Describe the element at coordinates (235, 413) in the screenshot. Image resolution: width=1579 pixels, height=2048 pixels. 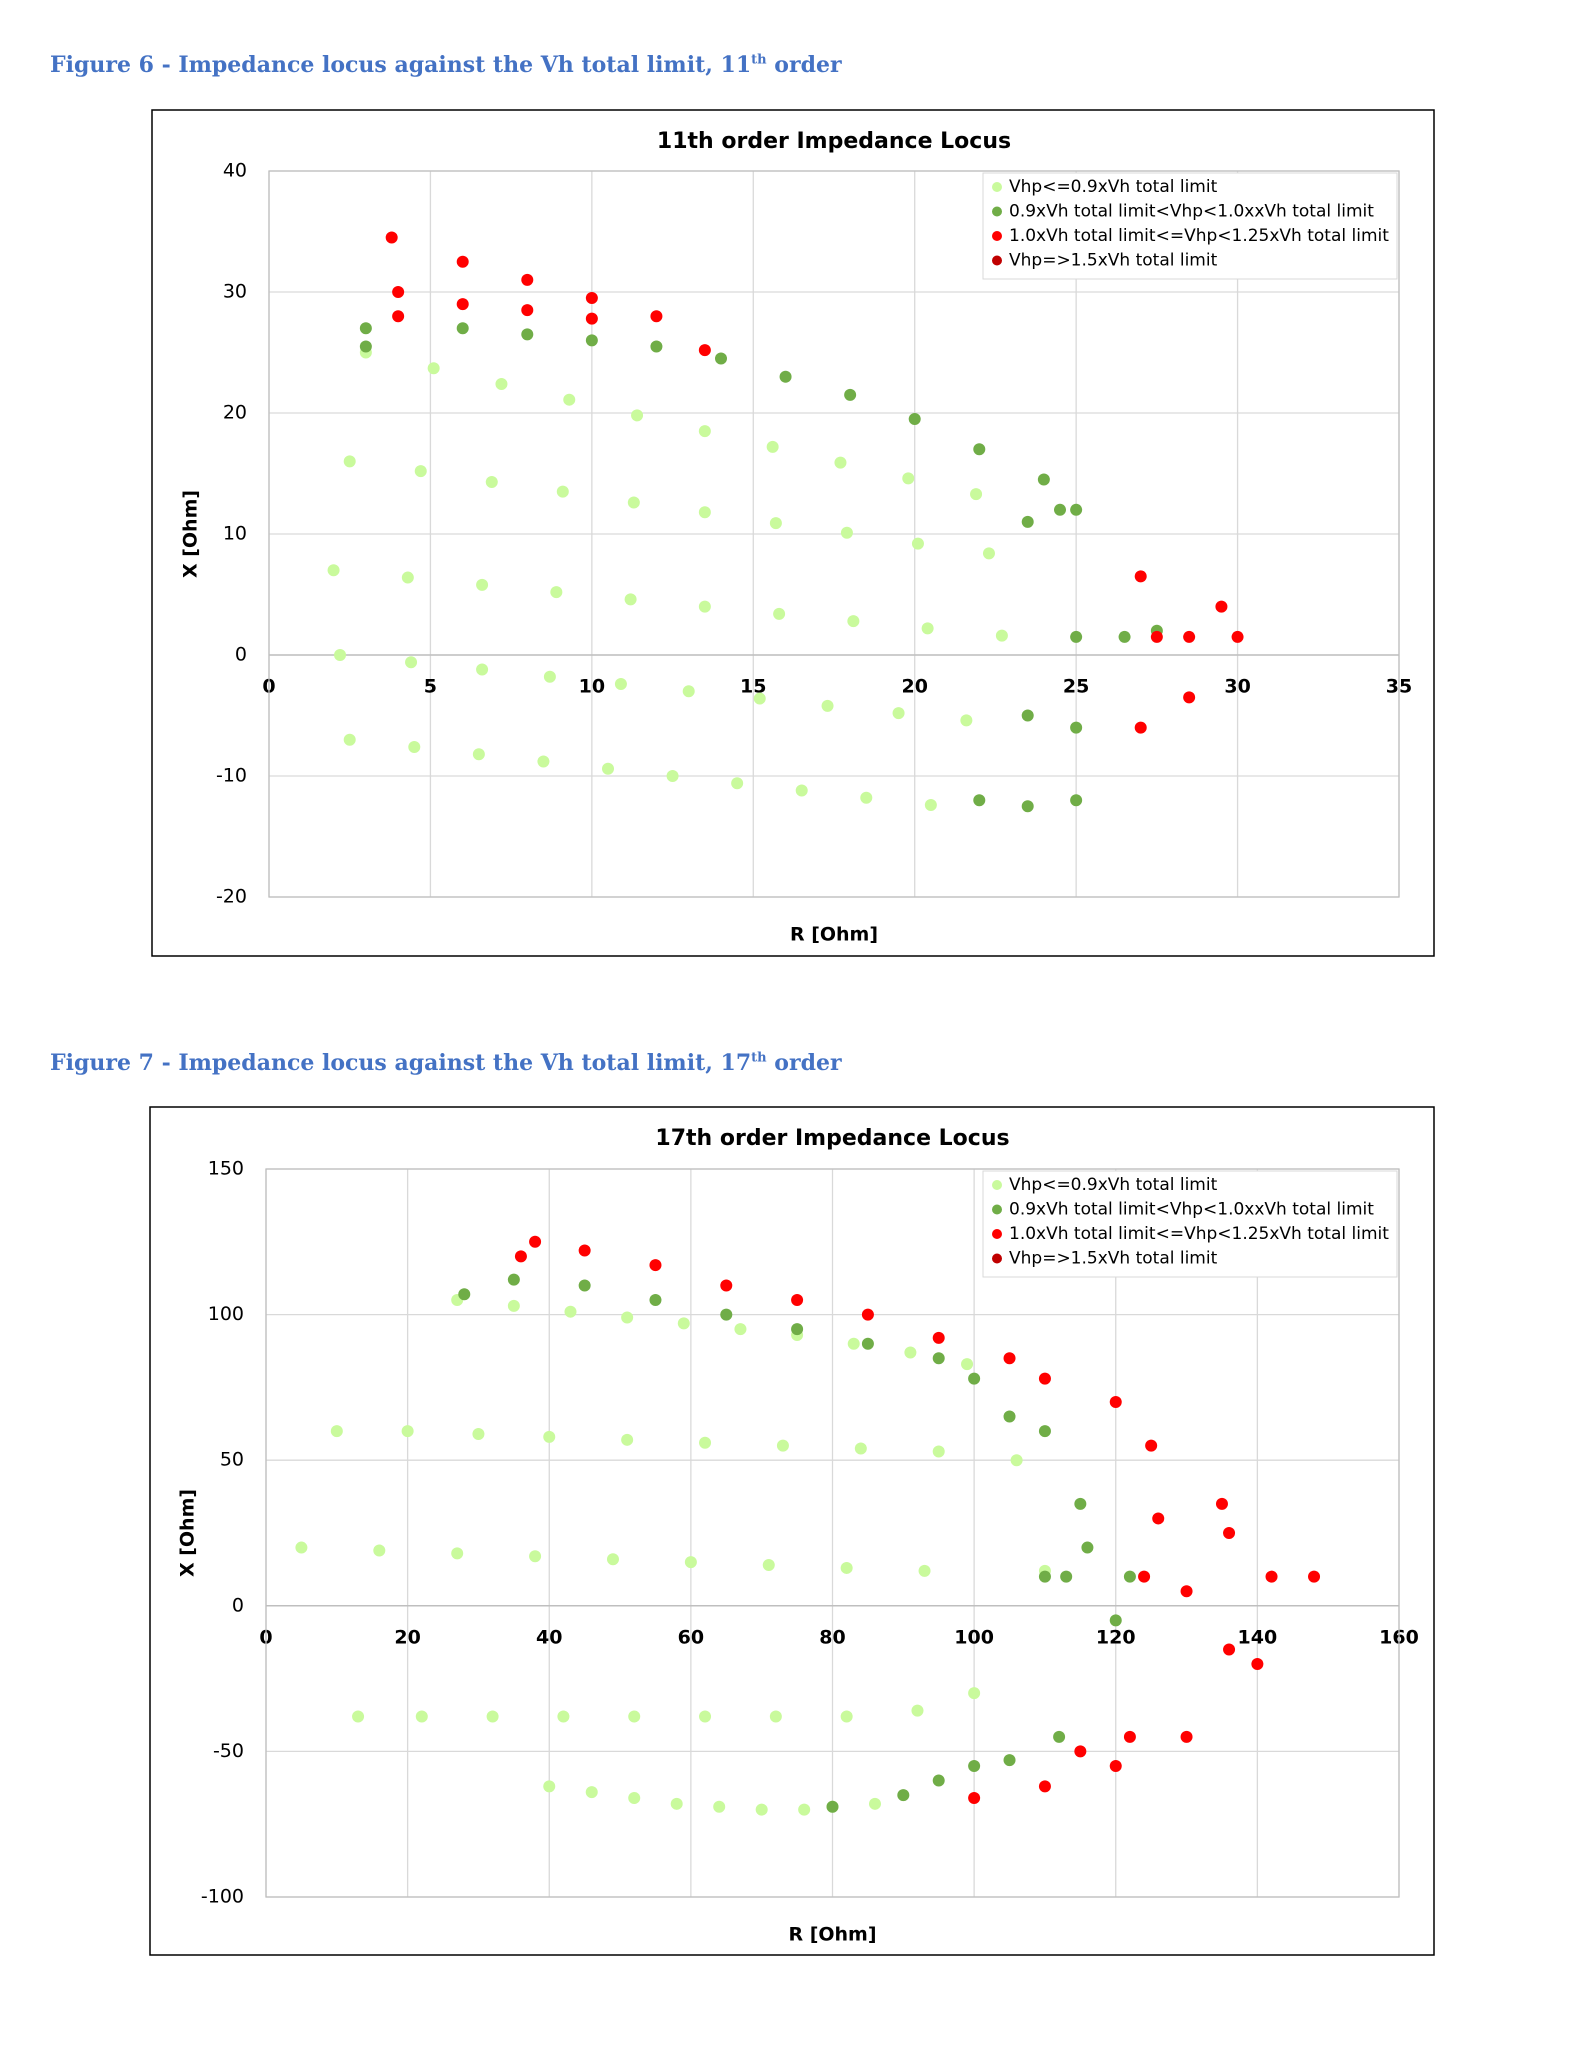
I see `y-tick-label: 20` at that location.